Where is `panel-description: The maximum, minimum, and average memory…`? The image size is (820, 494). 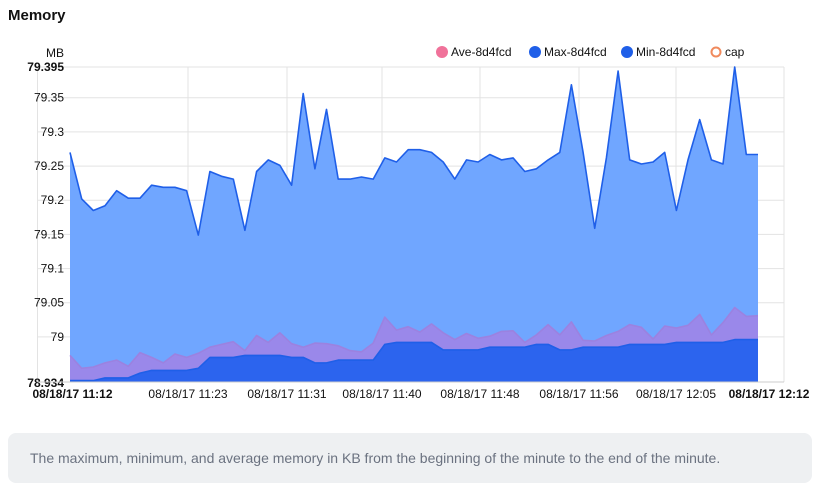
panel-description: The maximum, minimum, and average memory… is located at coordinates (375, 458).